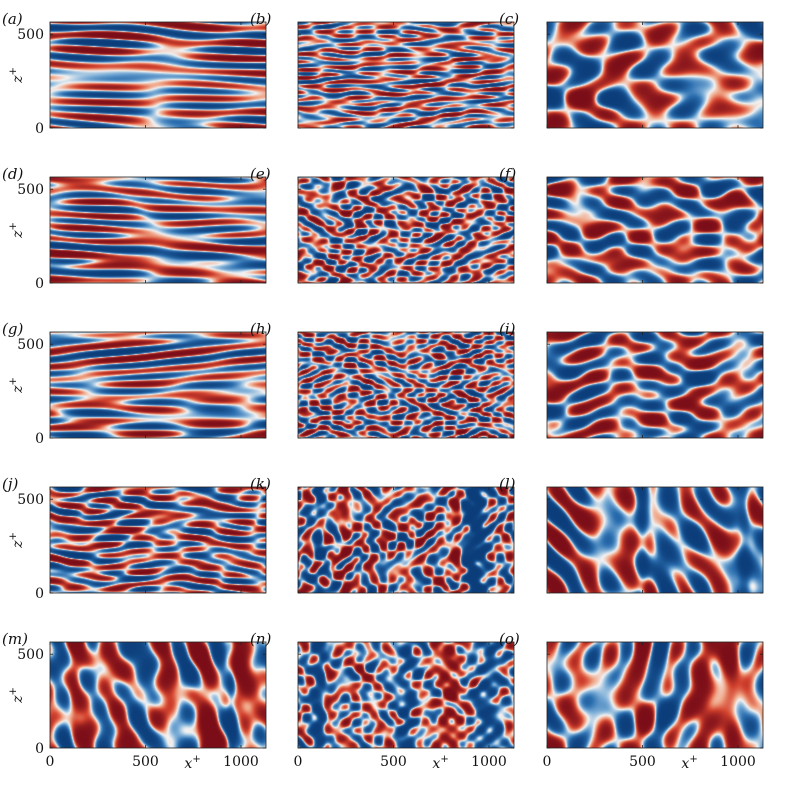 Image resolution: width=789 pixels, height=787 pixels. I want to click on panel-b: (b), so click(382, 69).